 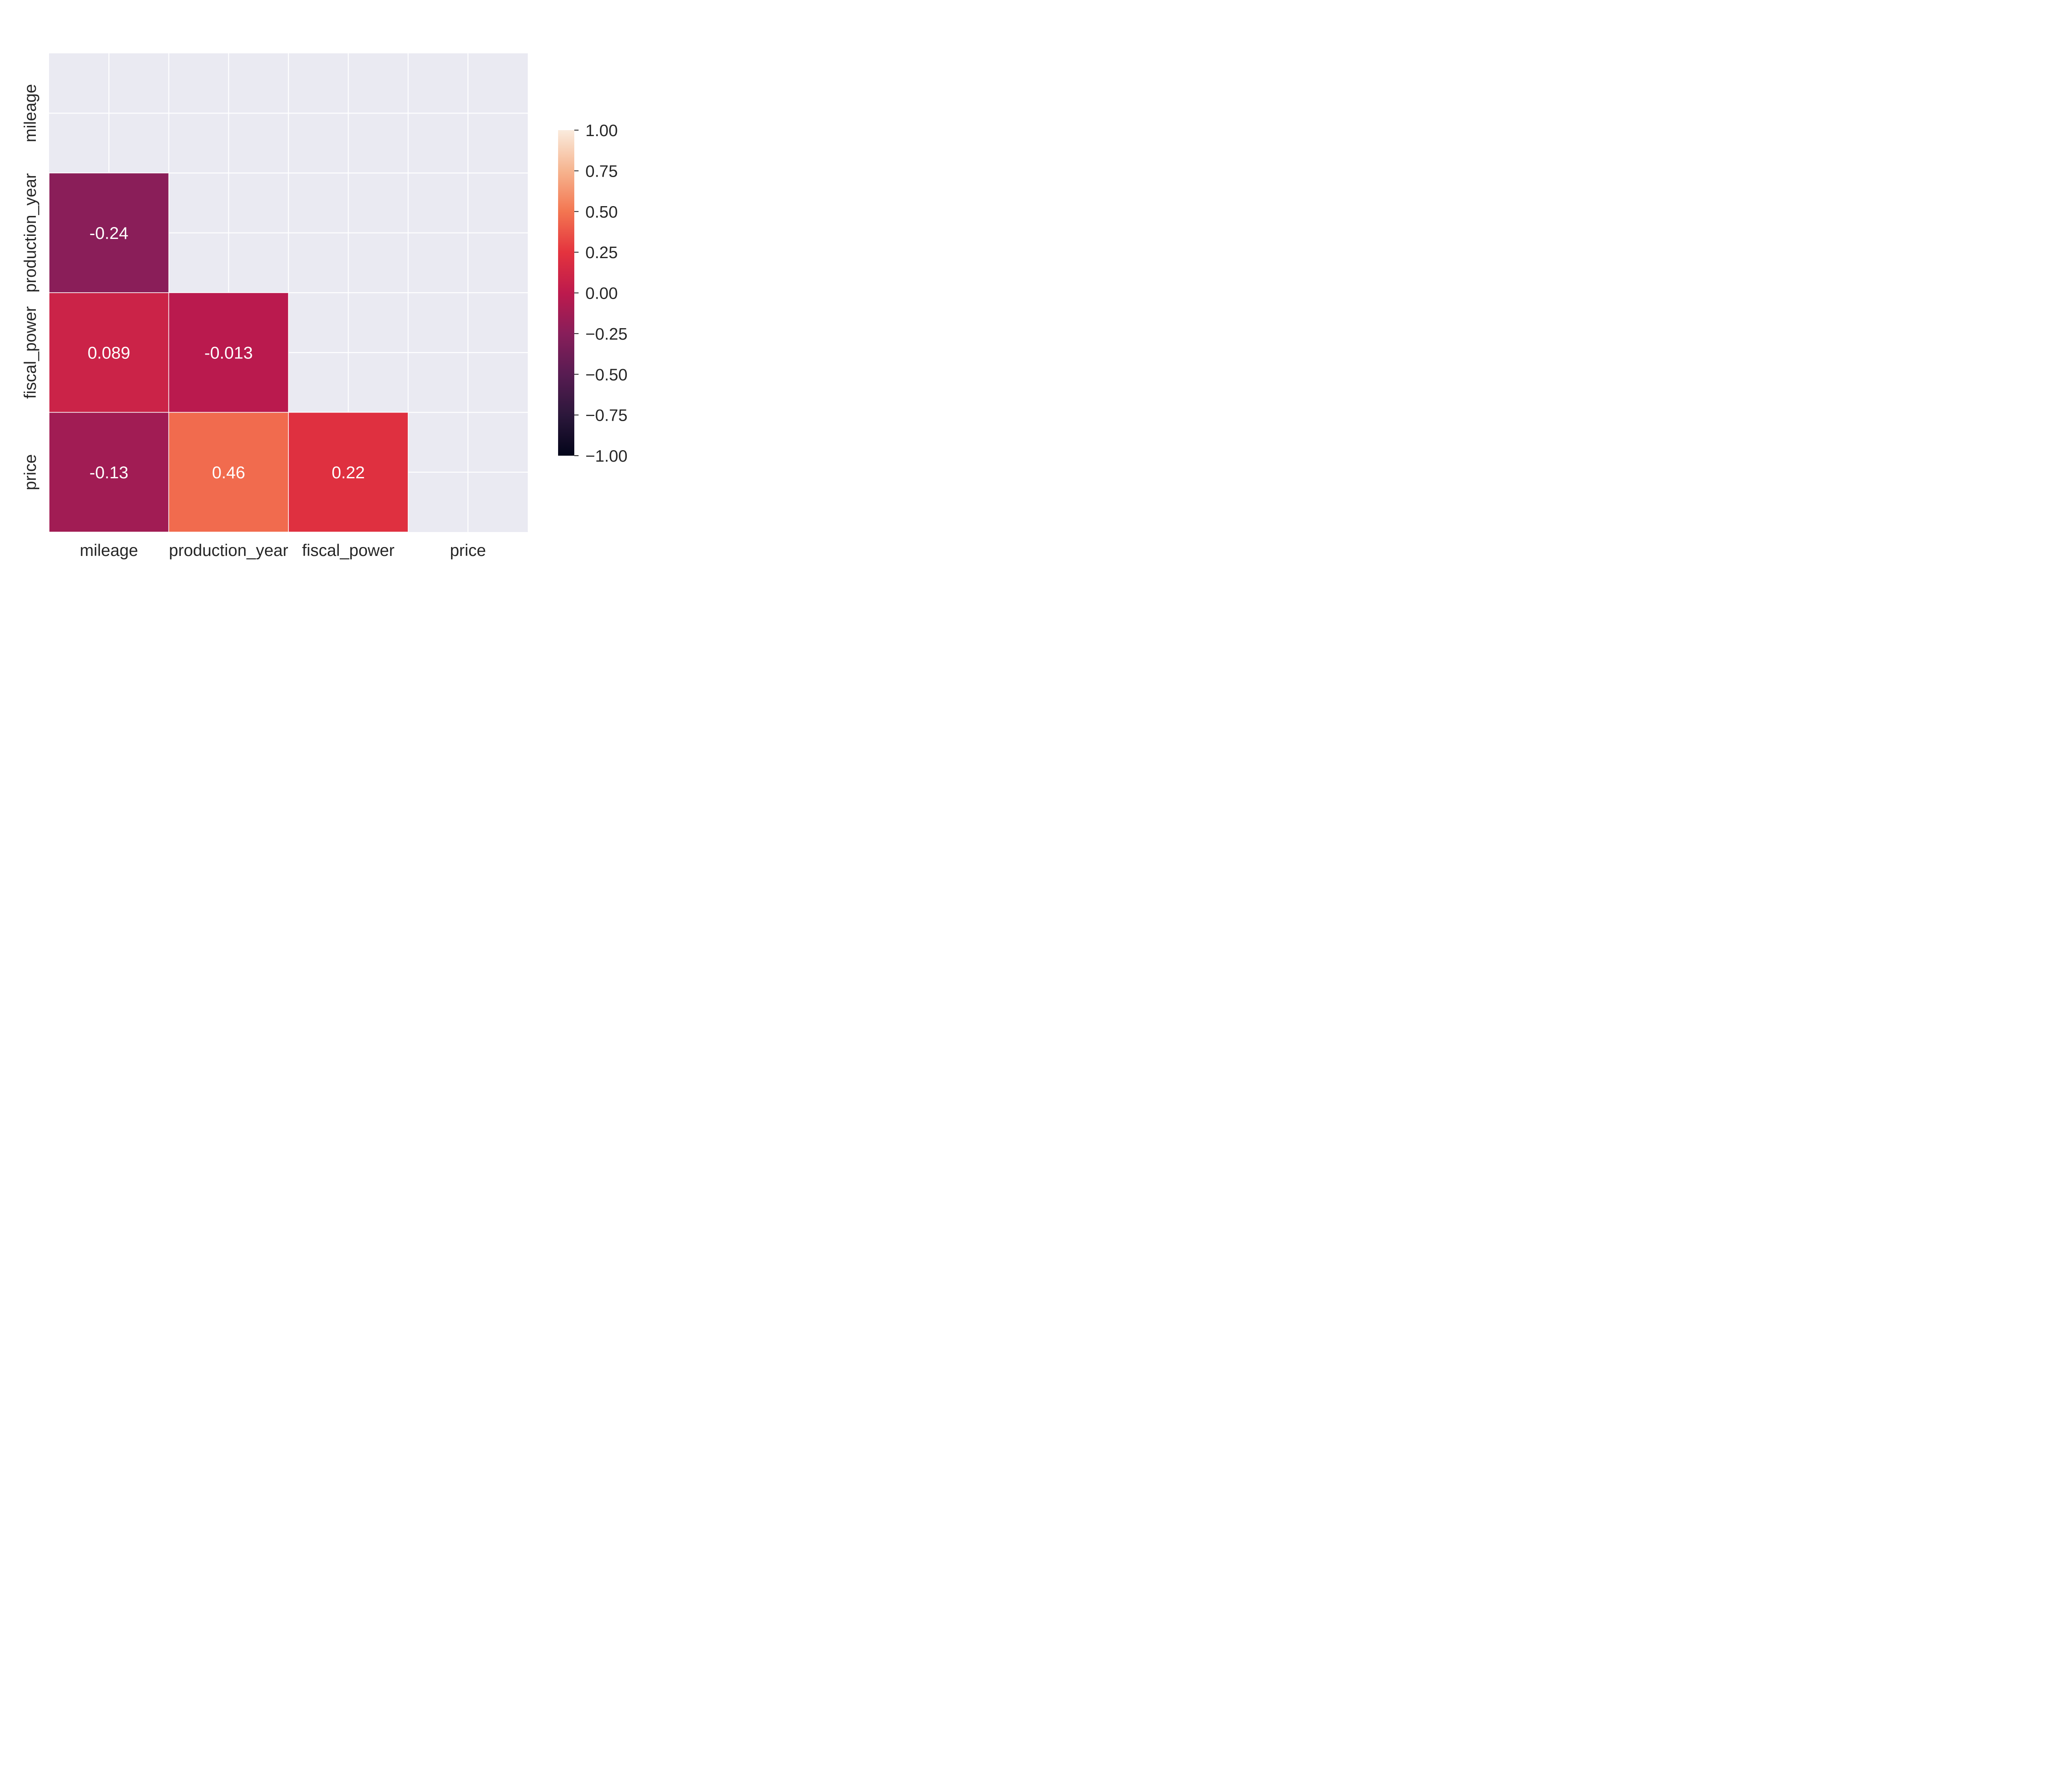 What do you see at coordinates (601, 253) in the screenshot?
I see `colorbar-tick-label: 0.25` at bounding box center [601, 253].